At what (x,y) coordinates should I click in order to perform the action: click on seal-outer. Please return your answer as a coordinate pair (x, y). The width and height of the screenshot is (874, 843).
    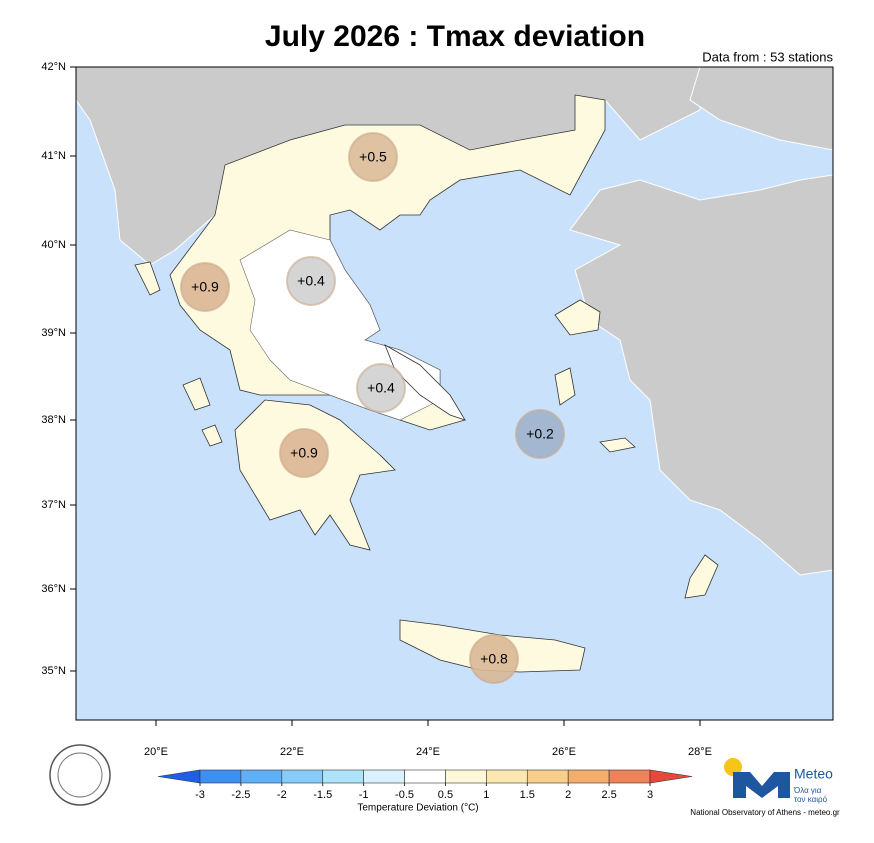
    Looking at the image, I should click on (80, 775).